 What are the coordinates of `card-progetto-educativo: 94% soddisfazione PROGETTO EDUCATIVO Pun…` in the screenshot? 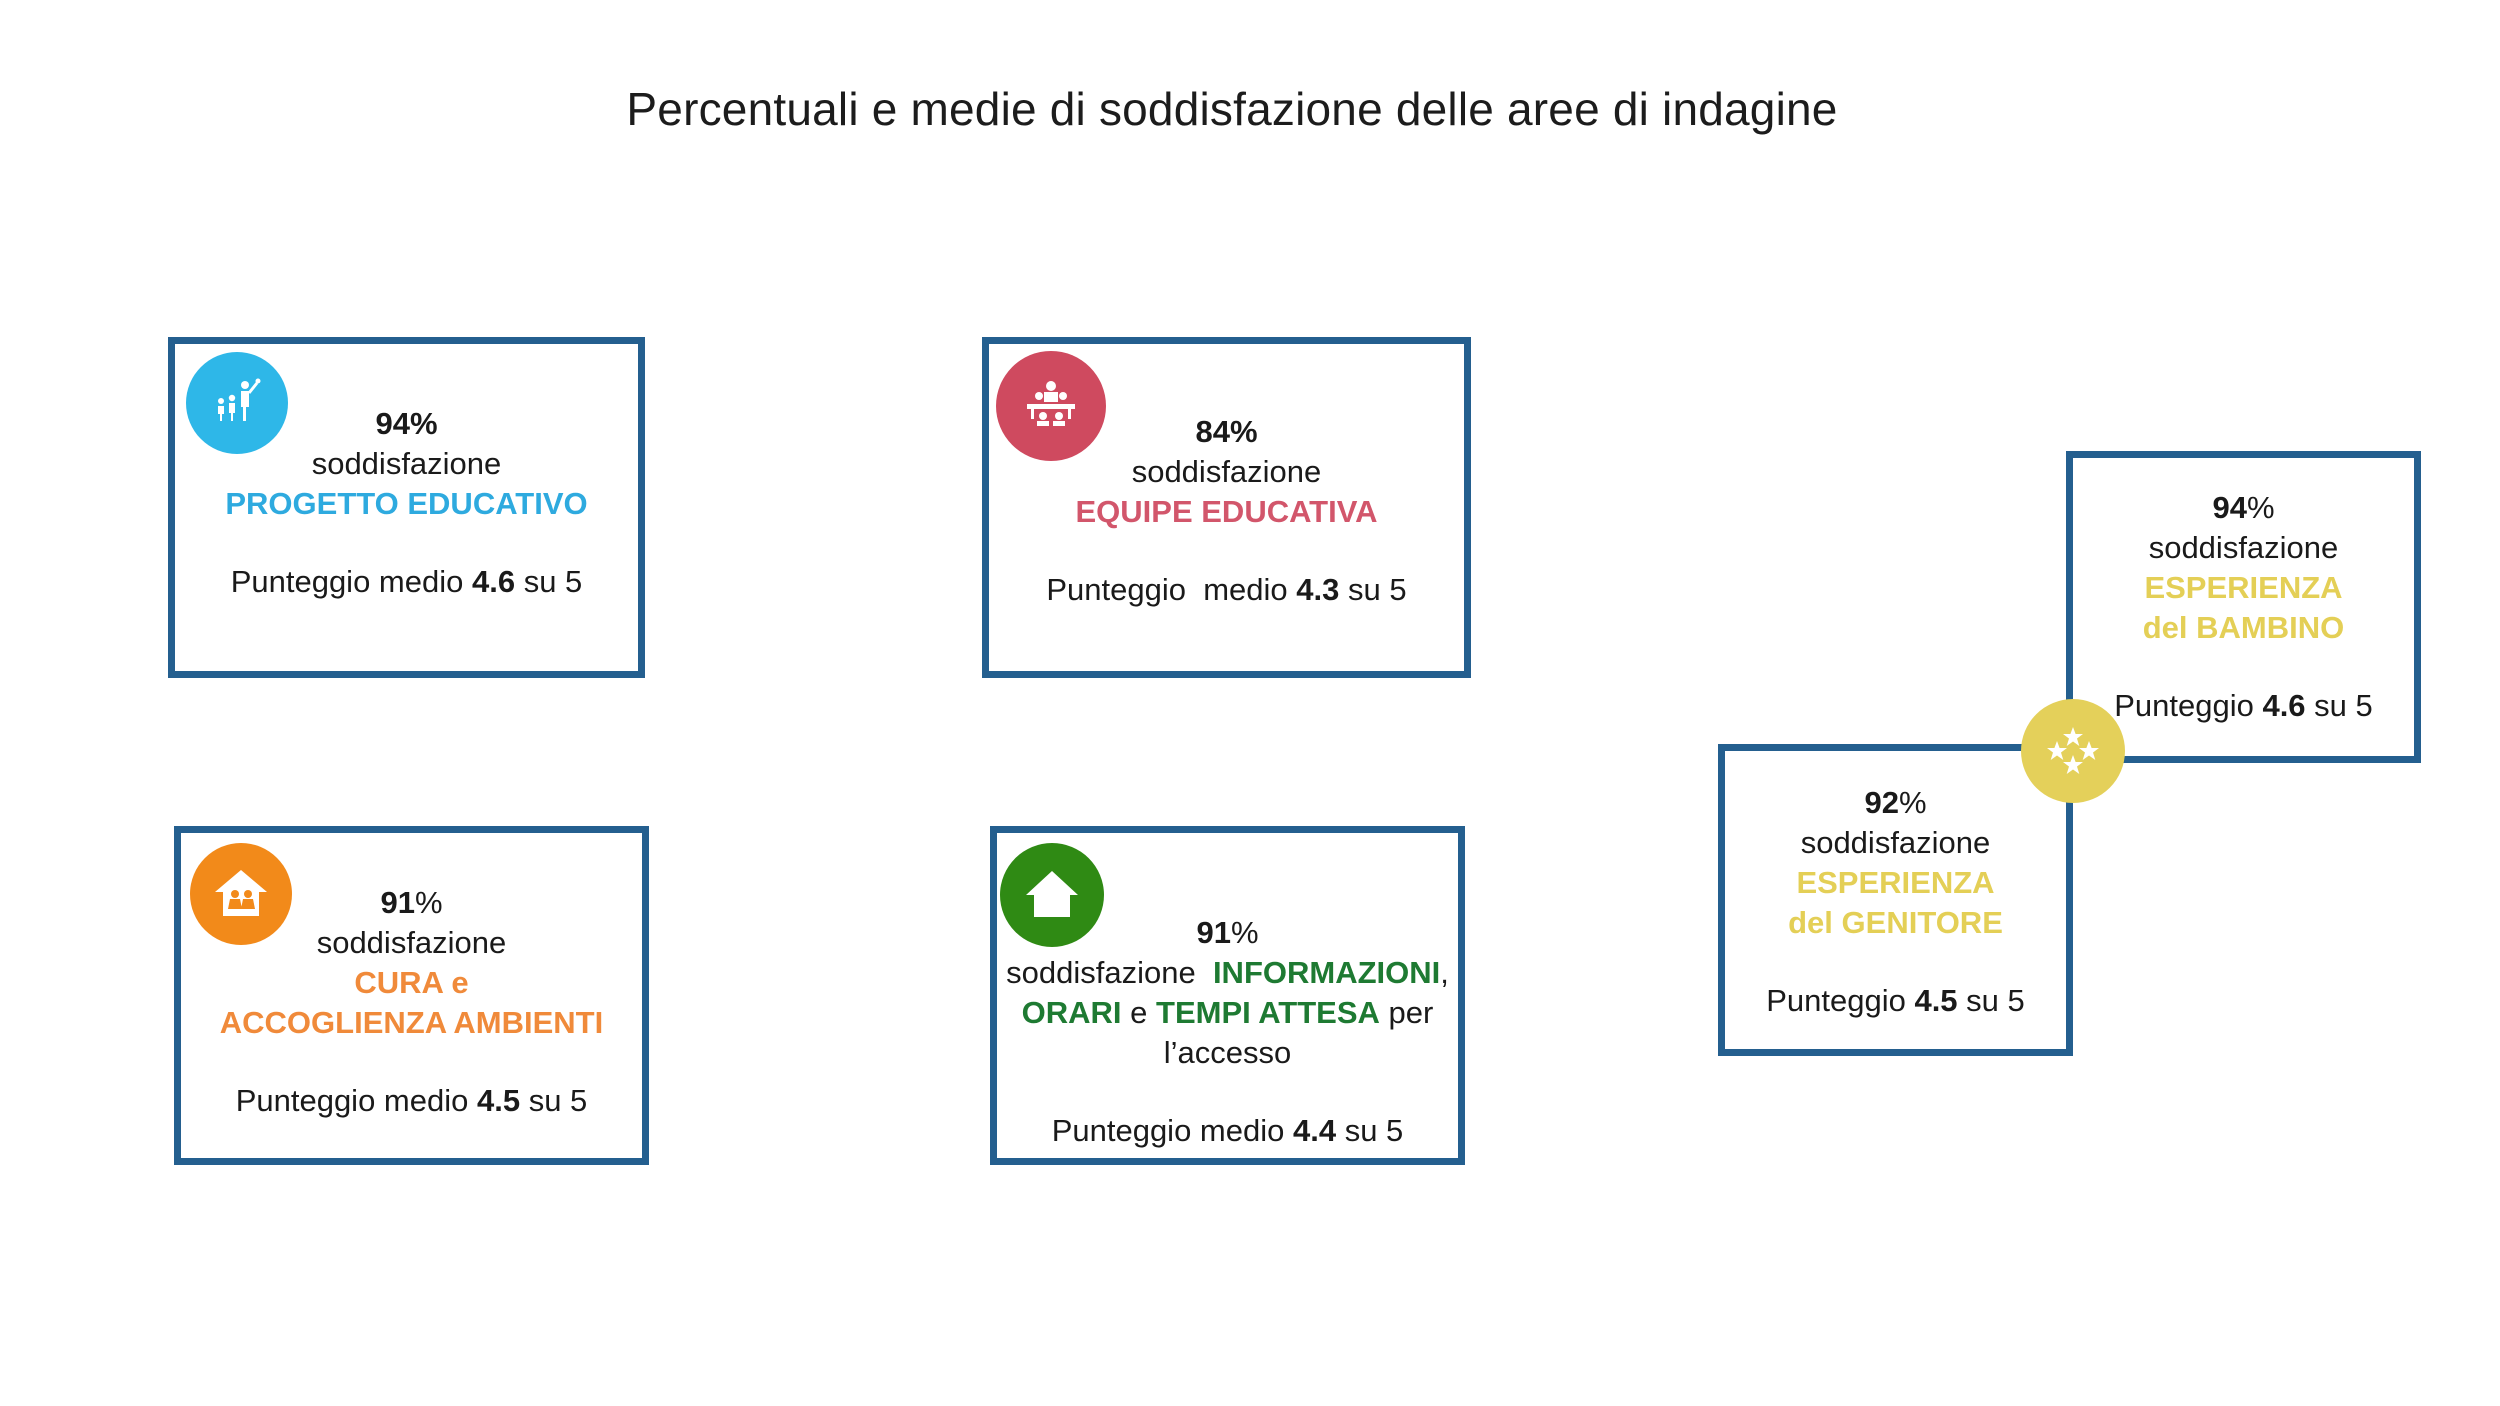 It's located at (406, 507).